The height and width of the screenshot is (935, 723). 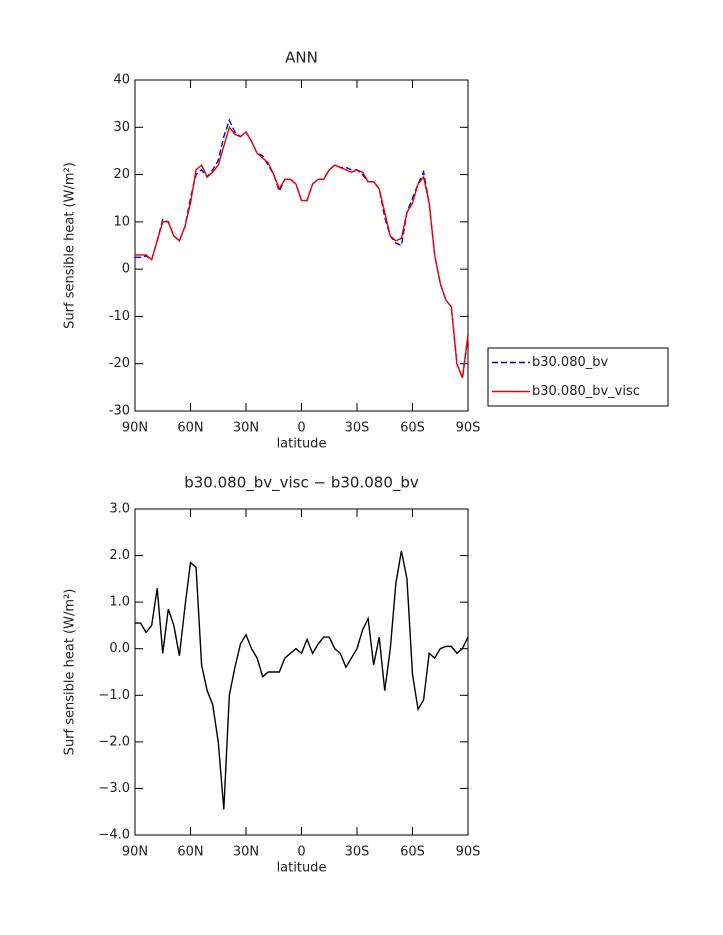 What do you see at coordinates (121, 80) in the screenshot?
I see `y-tick-label: 40` at bounding box center [121, 80].